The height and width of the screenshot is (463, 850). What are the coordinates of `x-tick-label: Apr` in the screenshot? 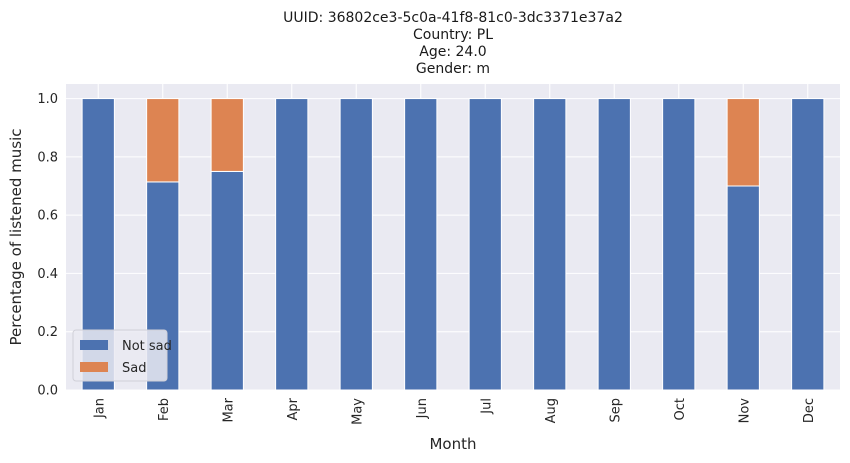 It's located at (293, 408).